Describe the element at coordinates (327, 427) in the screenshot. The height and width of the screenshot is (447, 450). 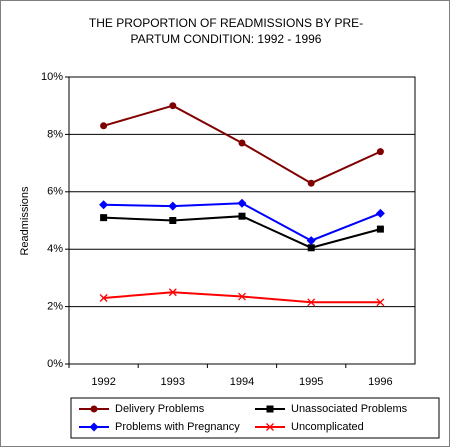
I see `legend-label: Uncomplicated` at that location.